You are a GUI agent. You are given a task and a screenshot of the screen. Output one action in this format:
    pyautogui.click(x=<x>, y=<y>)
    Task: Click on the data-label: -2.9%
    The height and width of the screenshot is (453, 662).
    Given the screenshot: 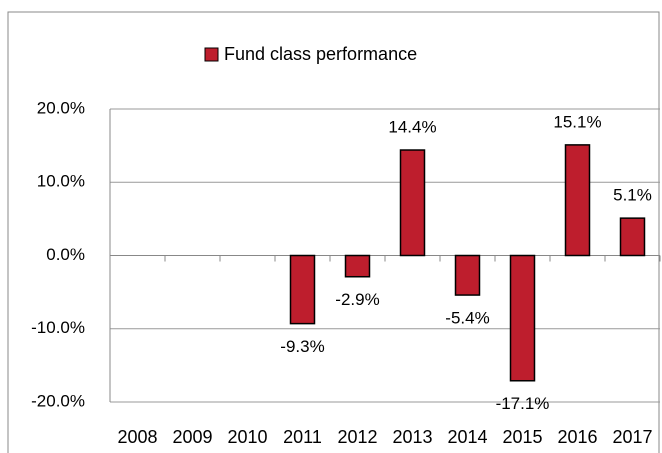 What is the action you would take?
    pyautogui.click(x=357, y=299)
    